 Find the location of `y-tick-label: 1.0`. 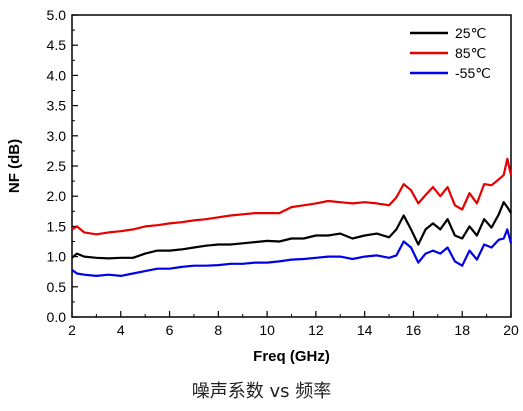

y-tick-label: 1.0 is located at coordinates (57, 257).